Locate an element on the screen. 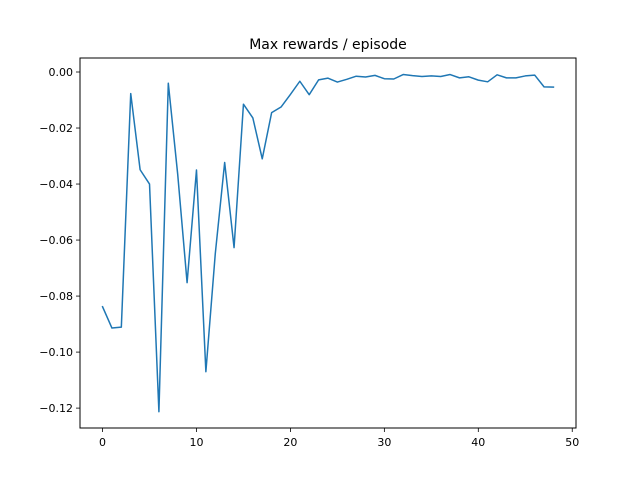 The height and width of the screenshot is (480, 640). y-tick-label: 0.00 is located at coordinates (61, 72).